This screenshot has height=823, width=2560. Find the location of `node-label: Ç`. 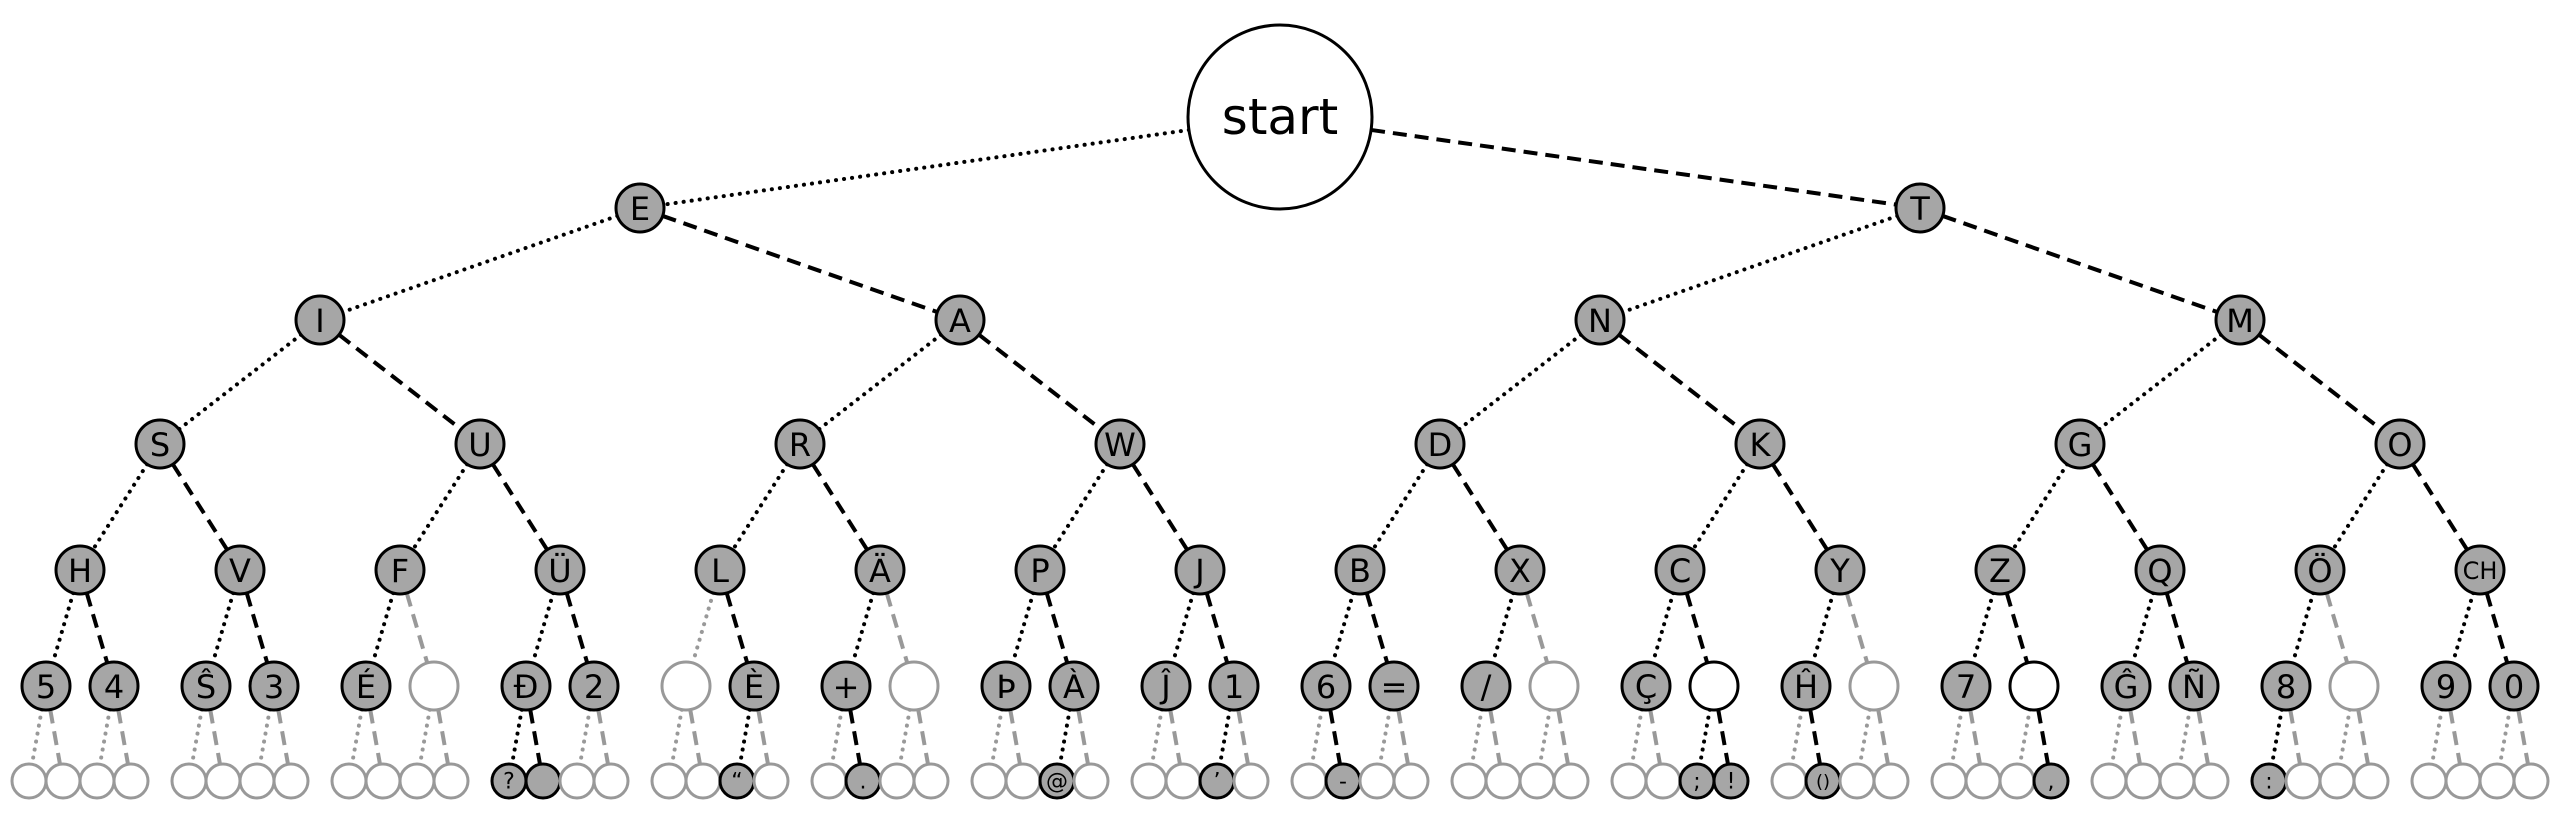

node-label: Ç is located at coordinates (1646, 687).